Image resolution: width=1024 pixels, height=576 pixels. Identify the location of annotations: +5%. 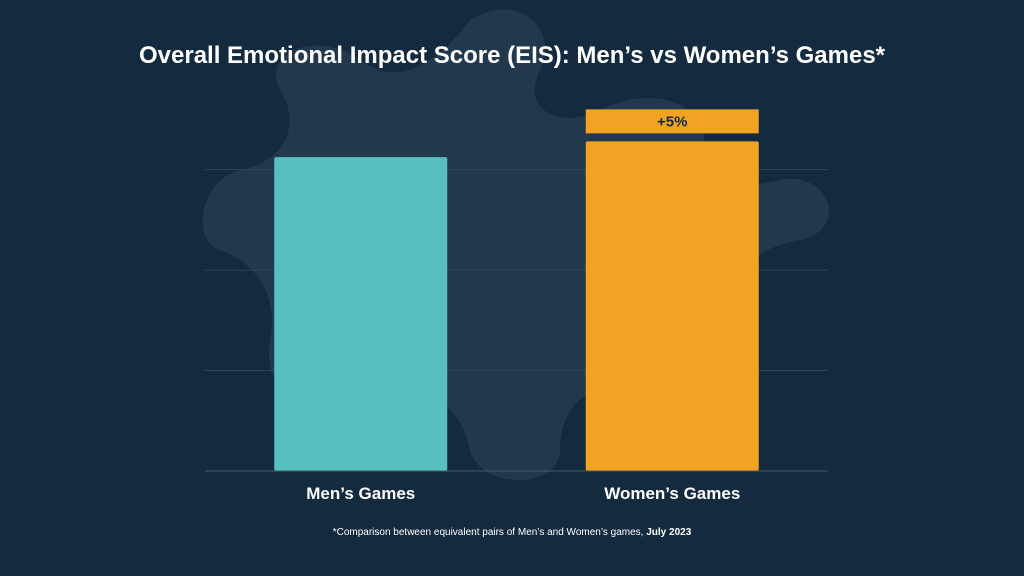
(672, 121).